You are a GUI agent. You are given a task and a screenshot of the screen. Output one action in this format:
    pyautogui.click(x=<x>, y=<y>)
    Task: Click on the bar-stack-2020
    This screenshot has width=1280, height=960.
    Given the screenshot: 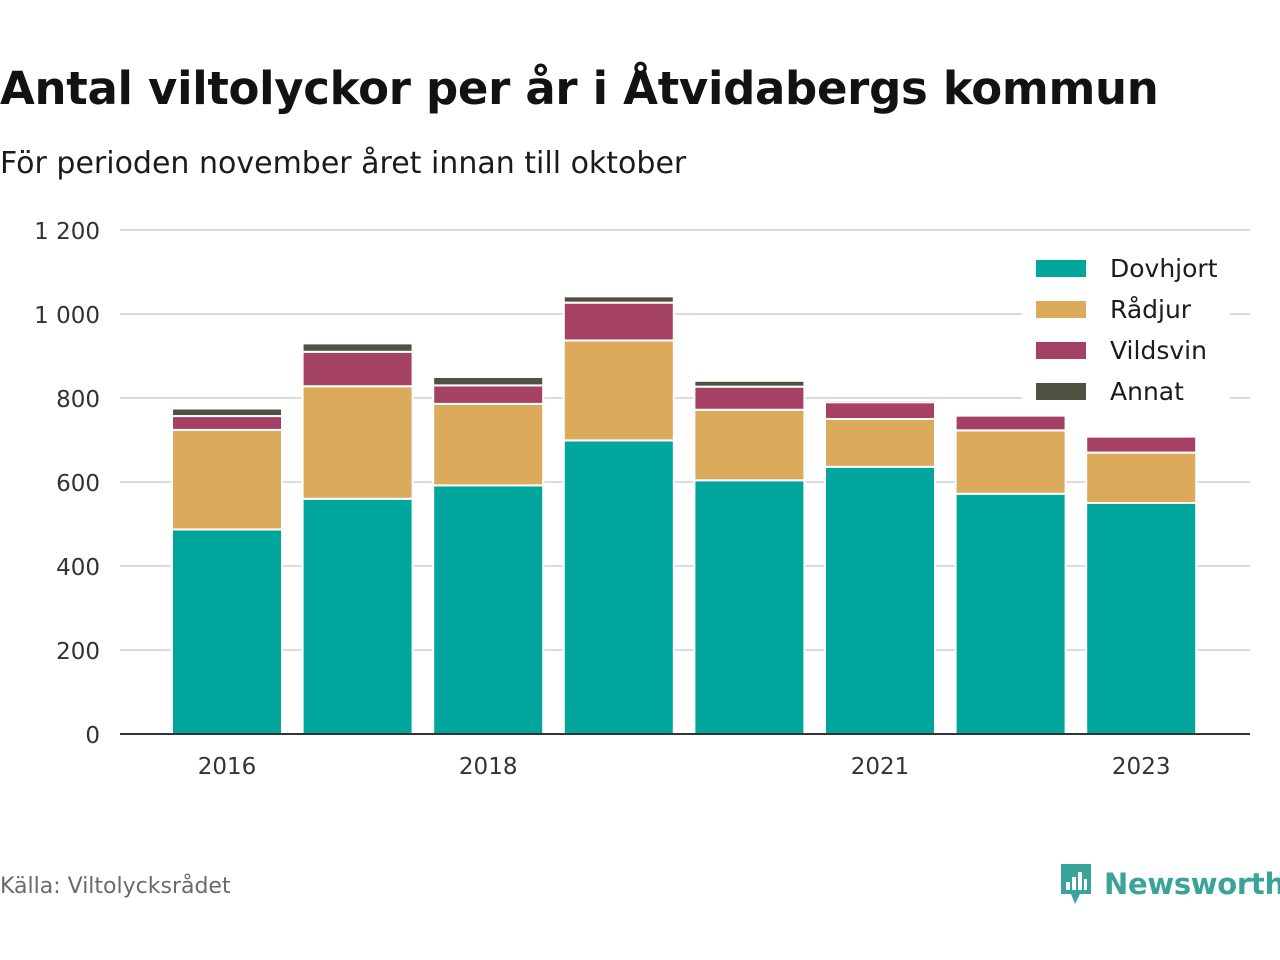 What is the action you would take?
    pyautogui.click(x=749, y=557)
    